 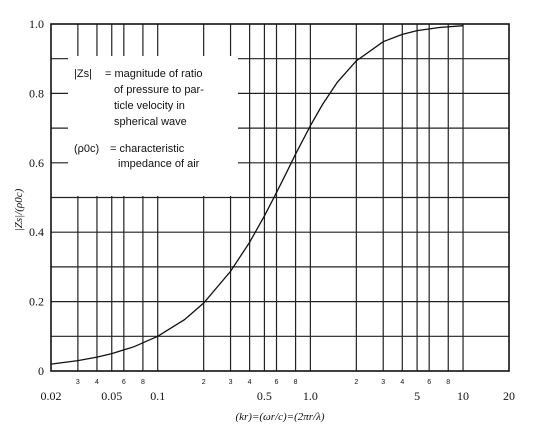 What do you see at coordinates (19, 209) in the screenshot?
I see `y-axis-label: |Zs|/(ρ0c)` at bounding box center [19, 209].